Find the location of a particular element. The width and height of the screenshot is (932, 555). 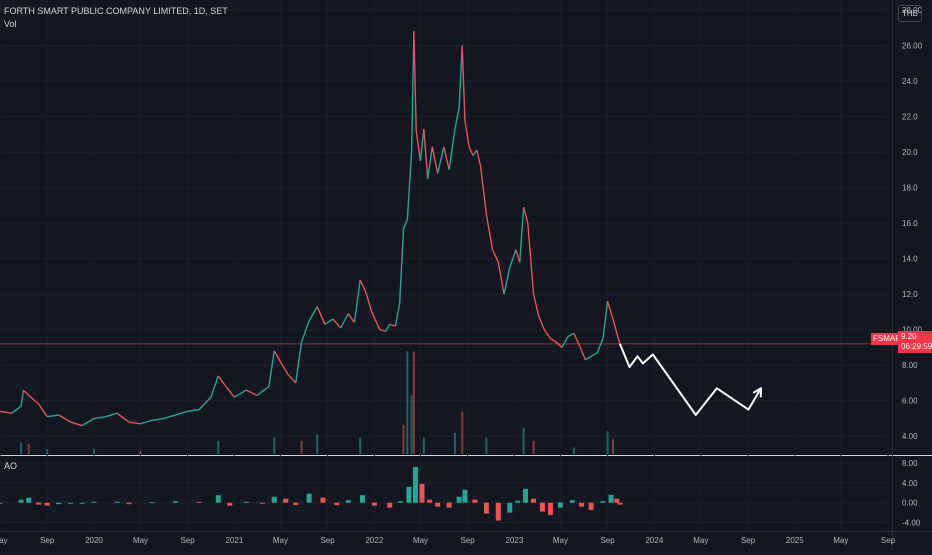

projection-layer is located at coordinates (690, 379).